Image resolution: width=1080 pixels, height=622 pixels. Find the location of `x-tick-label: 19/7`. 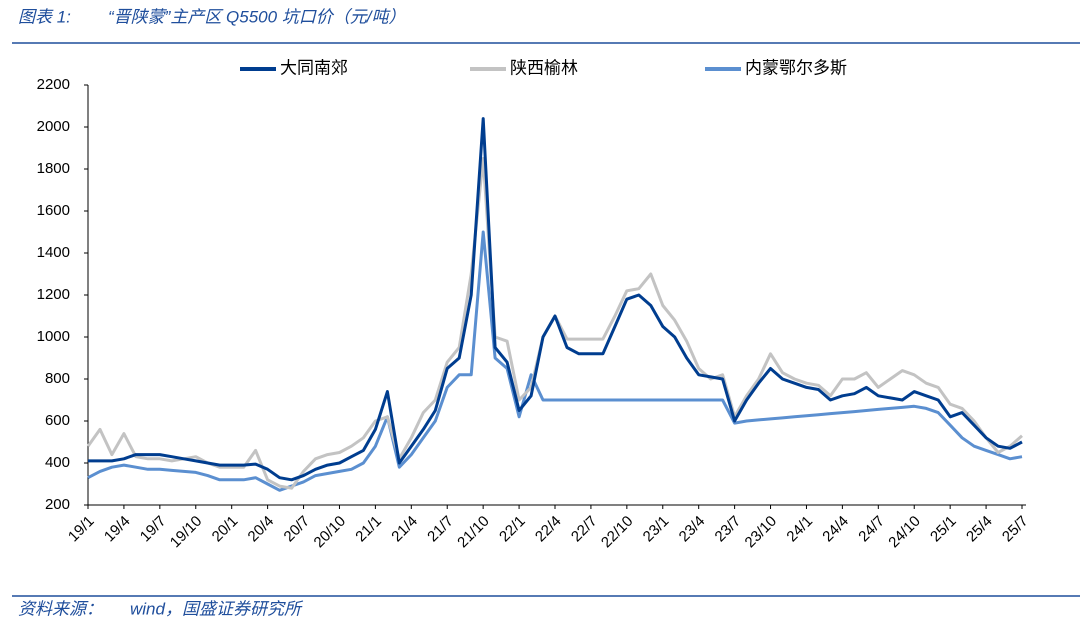

x-tick-label: 19/7 is located at coordinates (153, 529).